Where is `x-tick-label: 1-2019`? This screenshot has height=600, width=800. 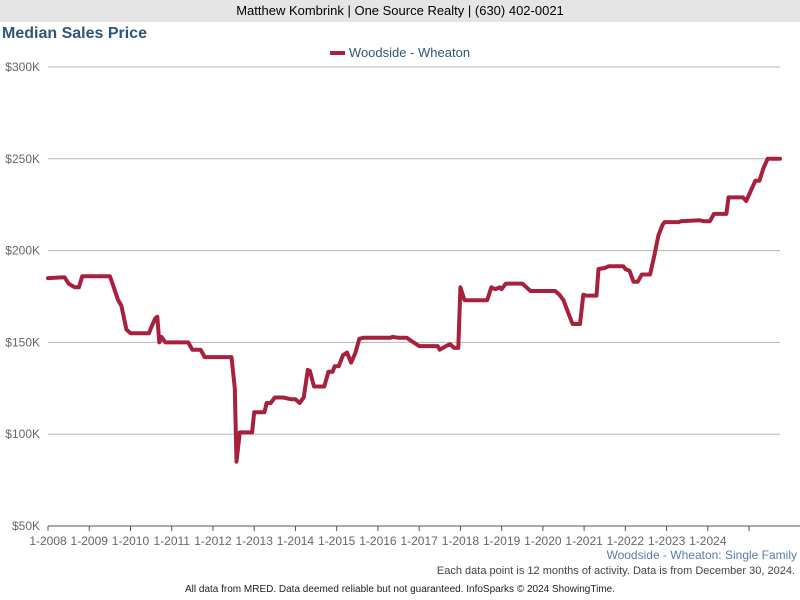 x-tick-label: 1-2019 is located at coordinates (502, 541).